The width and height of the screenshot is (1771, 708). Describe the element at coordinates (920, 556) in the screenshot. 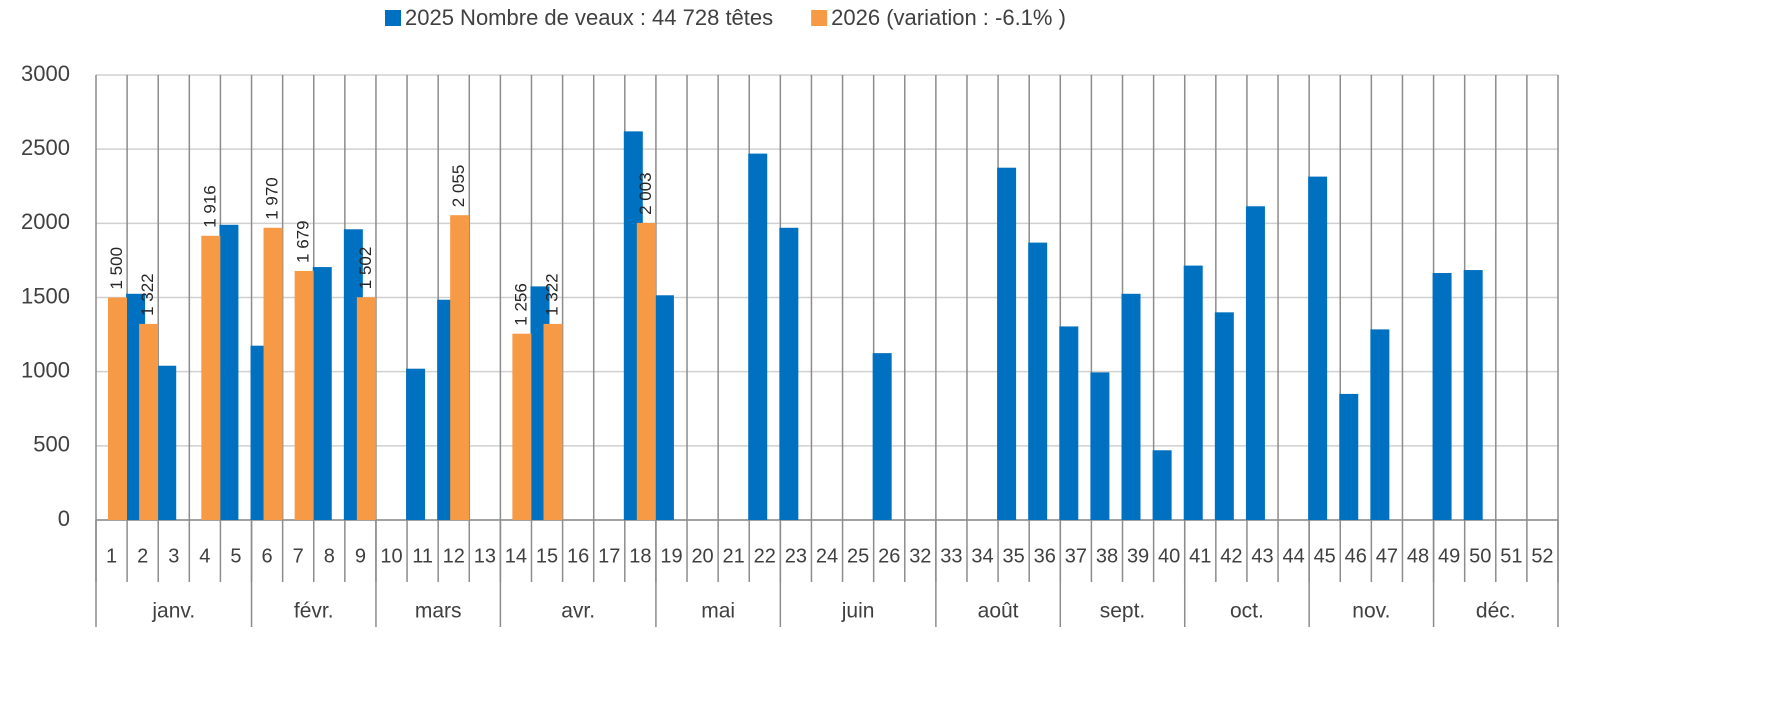

I see `x-tick-label: 32` at that location.